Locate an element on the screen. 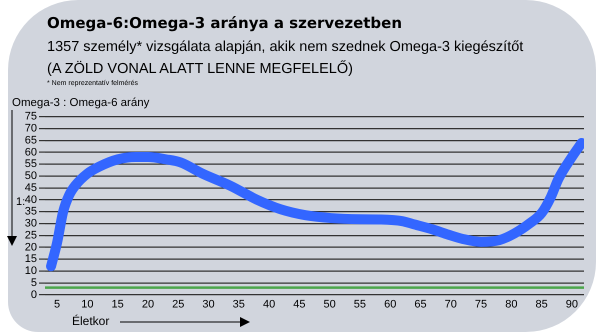 The image size is (600, 332). y-axis-title: Omega-3 : Omega-6 arány is located at coordinates (81, 103).